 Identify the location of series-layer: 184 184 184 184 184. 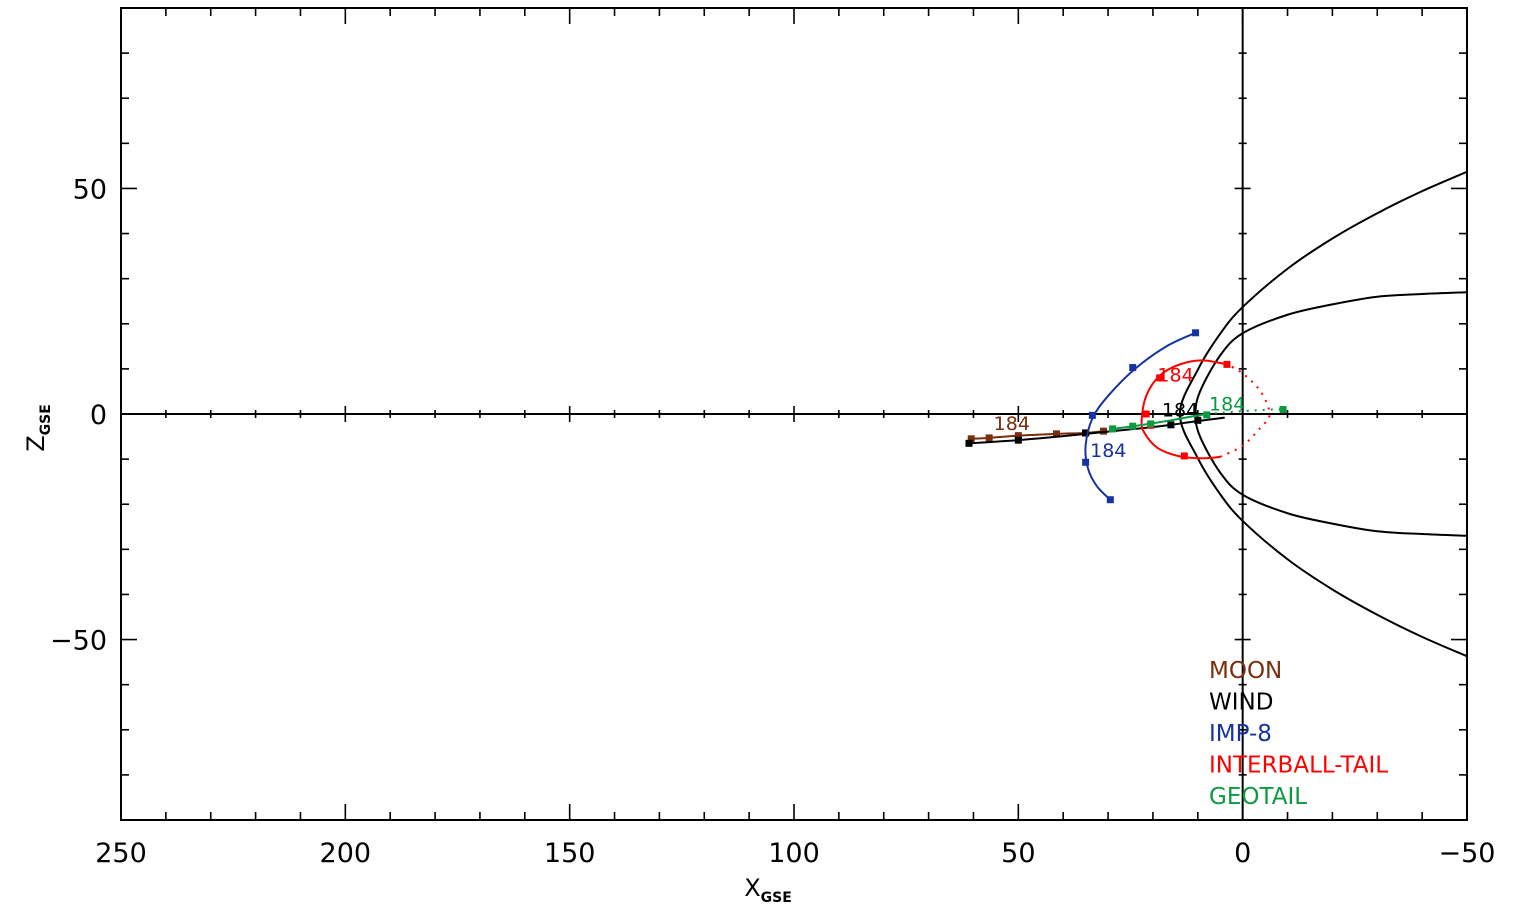
(1126, 416).